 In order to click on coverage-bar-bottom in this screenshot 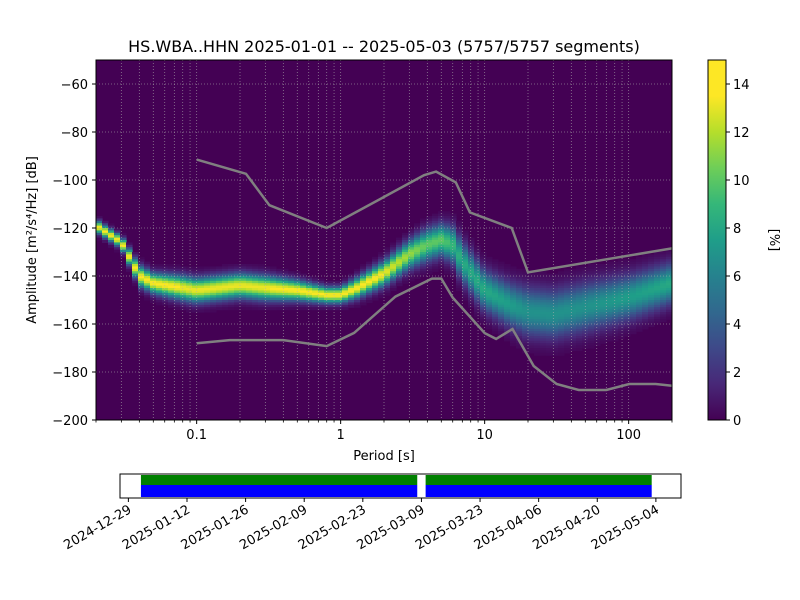, I will do `click(538, 491)`.